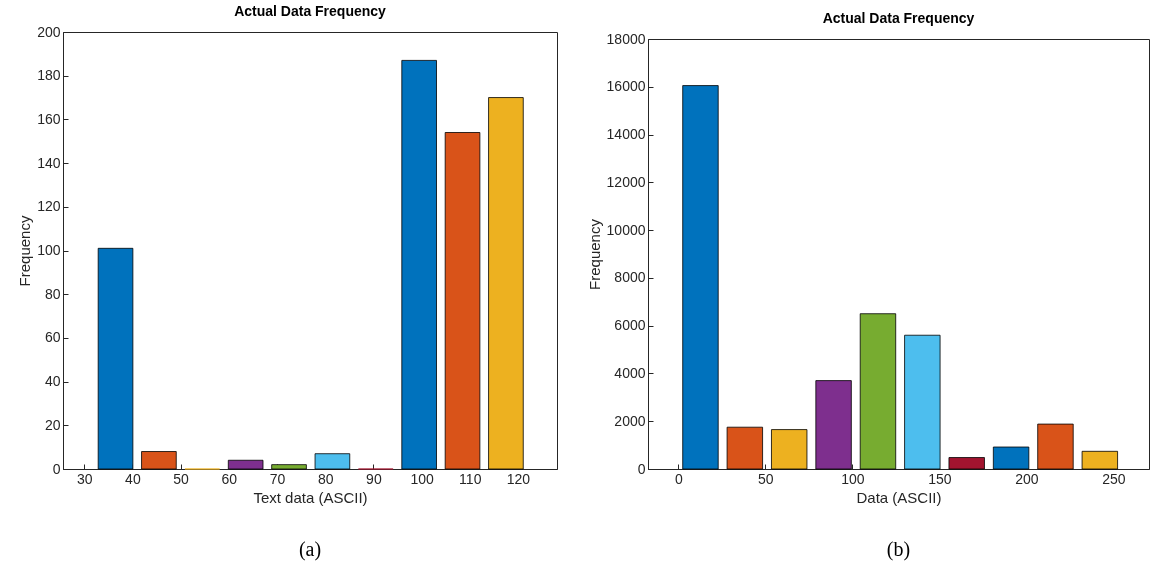 Image resolution: width=1152 pixels, height=566 pixels. Describe the element at coordinates (626, 134) in the screenshot. I see `y-tick-label: 14000` at that location.